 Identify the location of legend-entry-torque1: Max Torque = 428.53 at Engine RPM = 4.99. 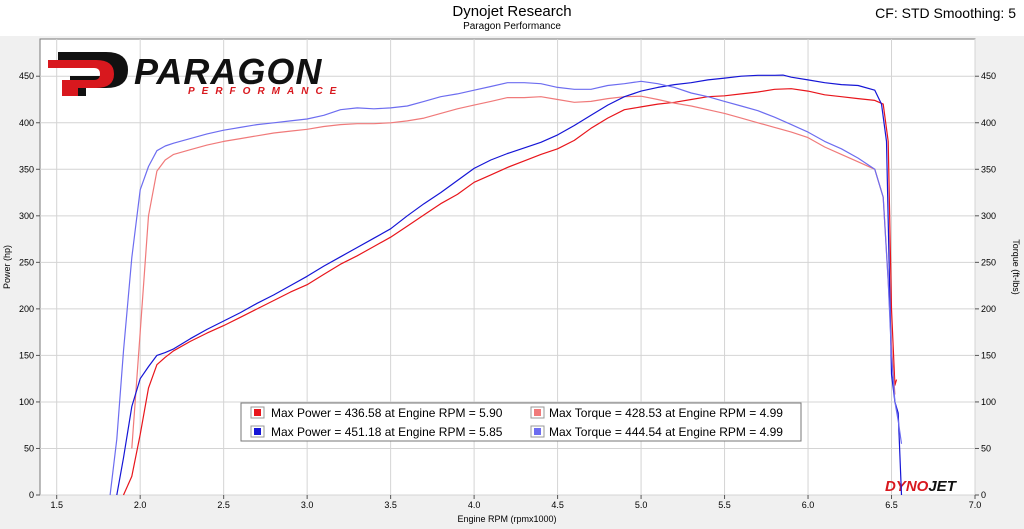
(656, 413).